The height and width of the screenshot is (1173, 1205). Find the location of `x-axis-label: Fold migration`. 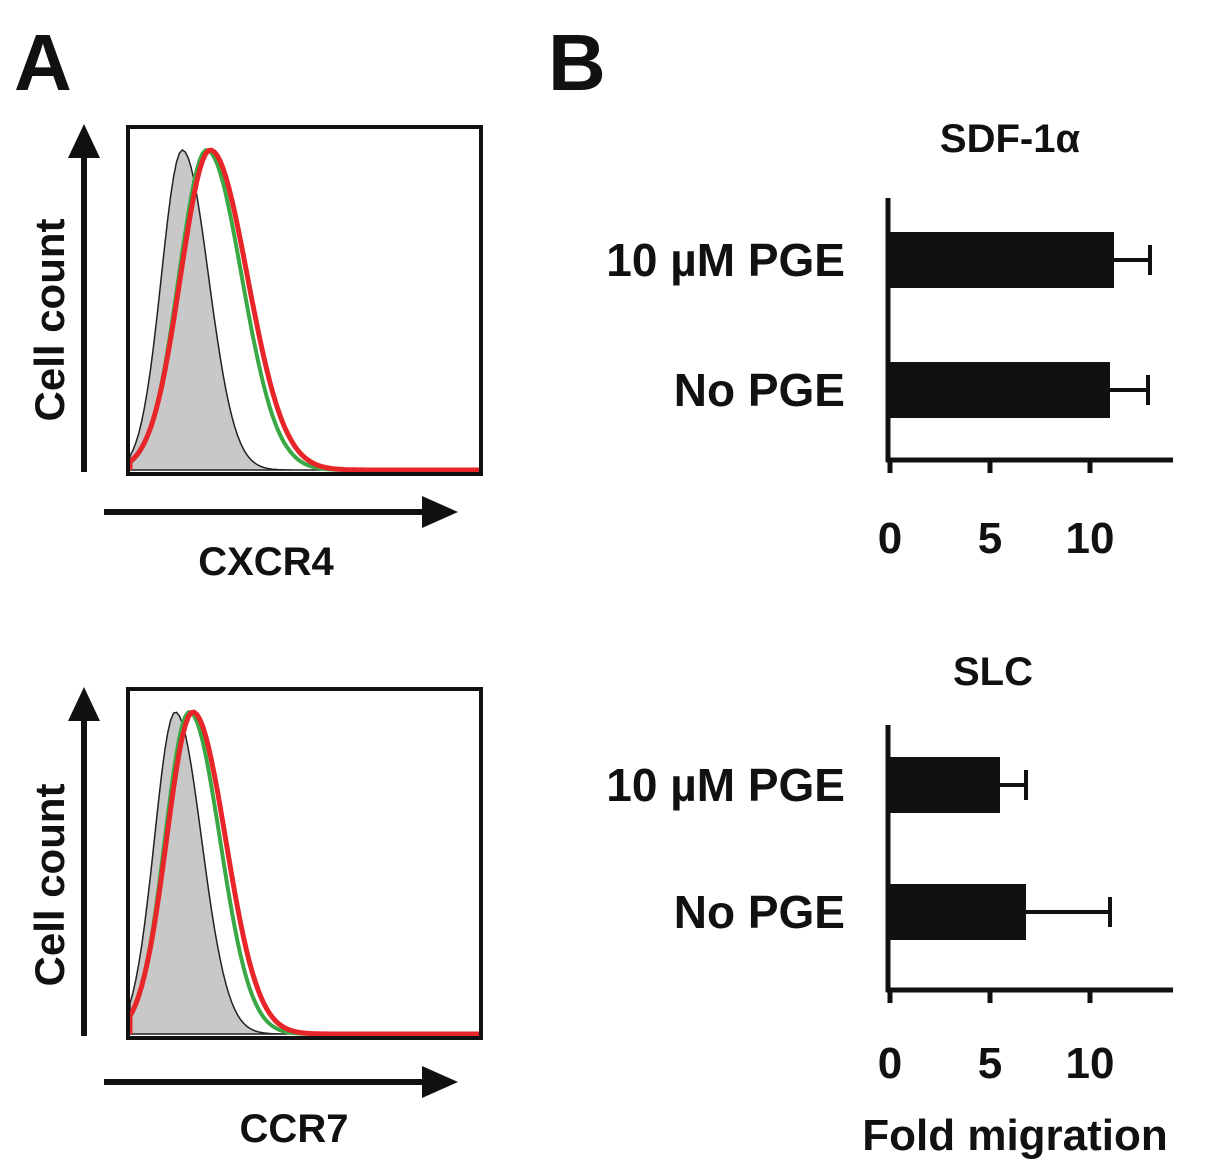

x-axis-label: Fold migration is located at coordinates (1015, 1135).